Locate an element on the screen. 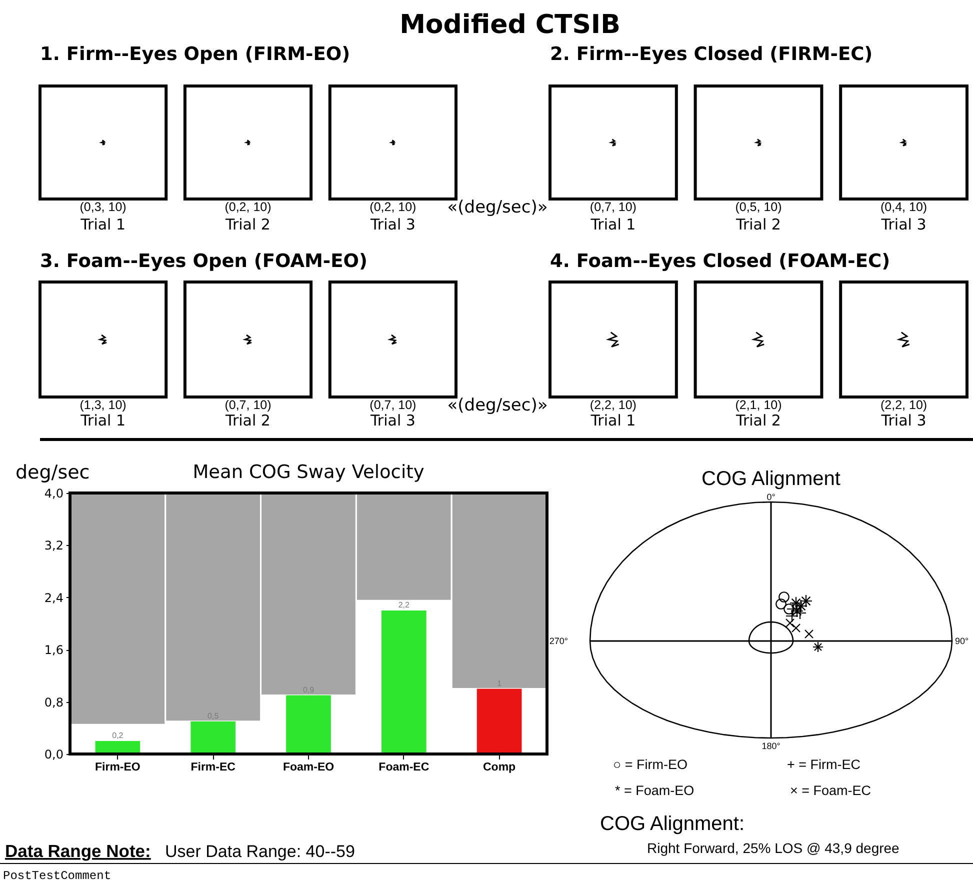 The width and height of the screenshot is (973, 884). text: Right Forward, 25% LOS @ 43,9 degree is located at coordinates (773, 848).